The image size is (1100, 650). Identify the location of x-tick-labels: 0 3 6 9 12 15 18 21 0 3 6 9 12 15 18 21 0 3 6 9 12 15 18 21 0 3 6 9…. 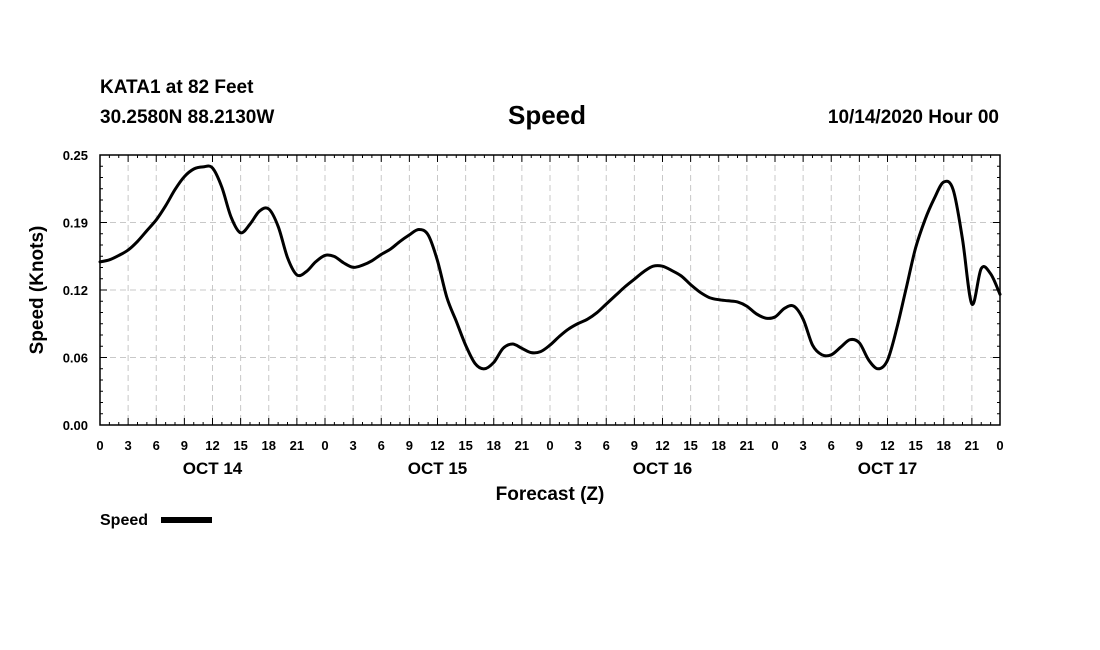
(549, 445).